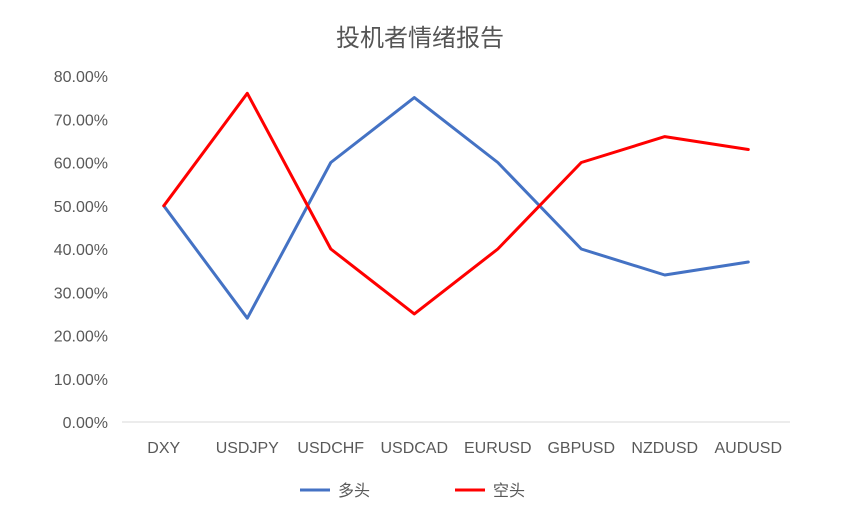  What do you see at coordinates (85, 423) in the screenshot?
I see `y-tick-label: 0.00%` at bounding box center [85, 423].